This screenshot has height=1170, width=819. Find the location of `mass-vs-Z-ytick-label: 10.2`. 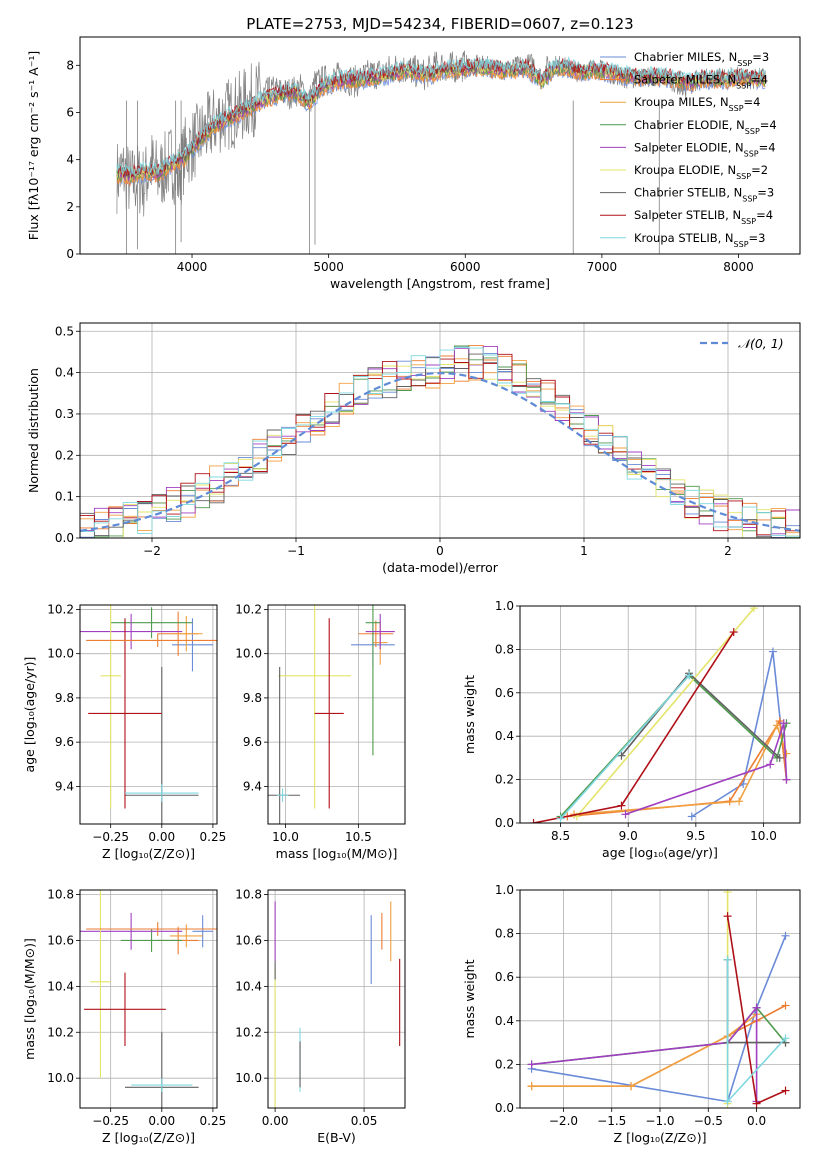

mass-vs-Z-ytick-label: 10.2 is located at coordinates (60, 1032).